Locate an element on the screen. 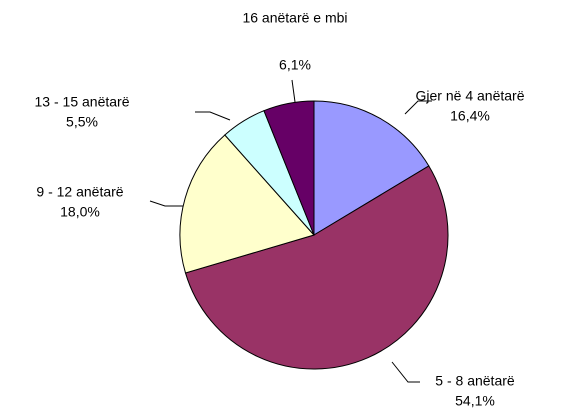 Image resolution: width=588 pixels, height=414 pixels. slice-value-label: 5,5% is located at coordinates (82, 122).